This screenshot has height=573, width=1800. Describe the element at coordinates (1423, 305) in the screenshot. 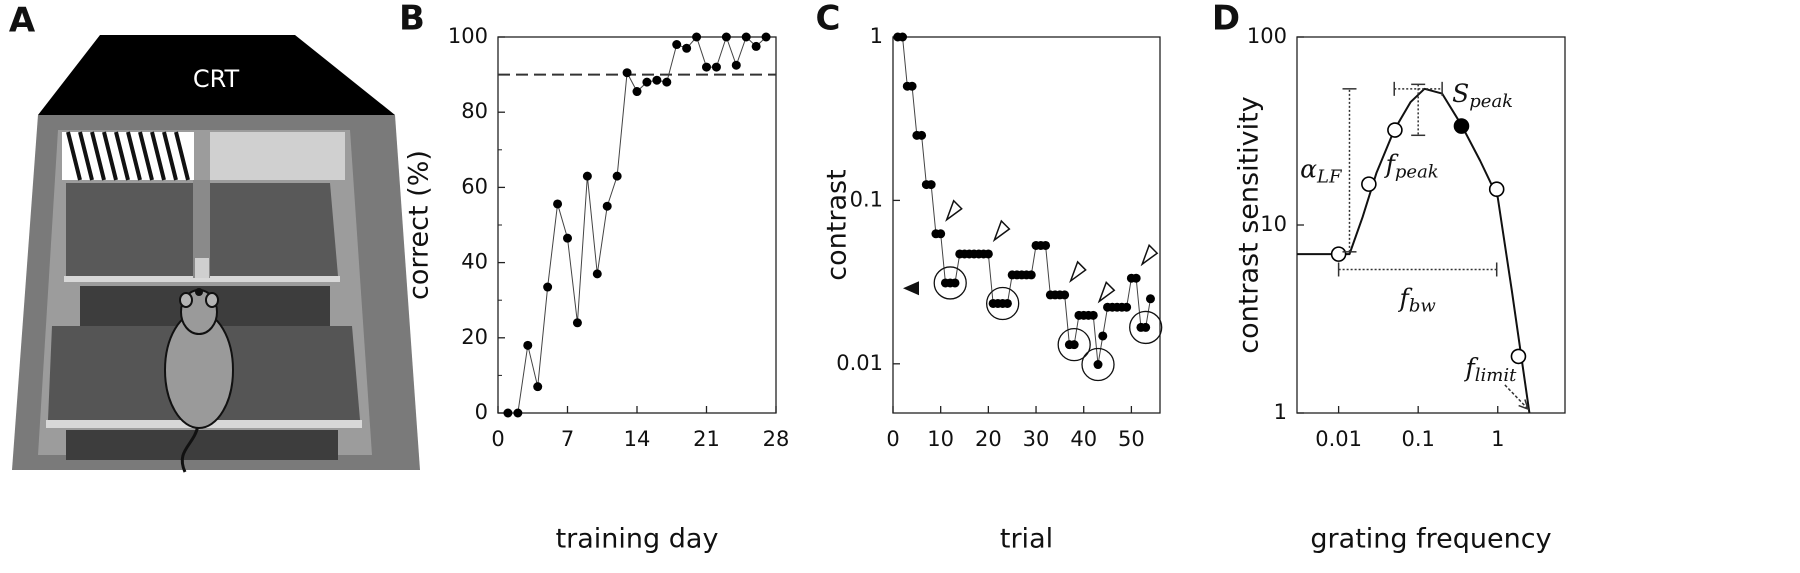

I see `annotation-subscript: bw` at that location.